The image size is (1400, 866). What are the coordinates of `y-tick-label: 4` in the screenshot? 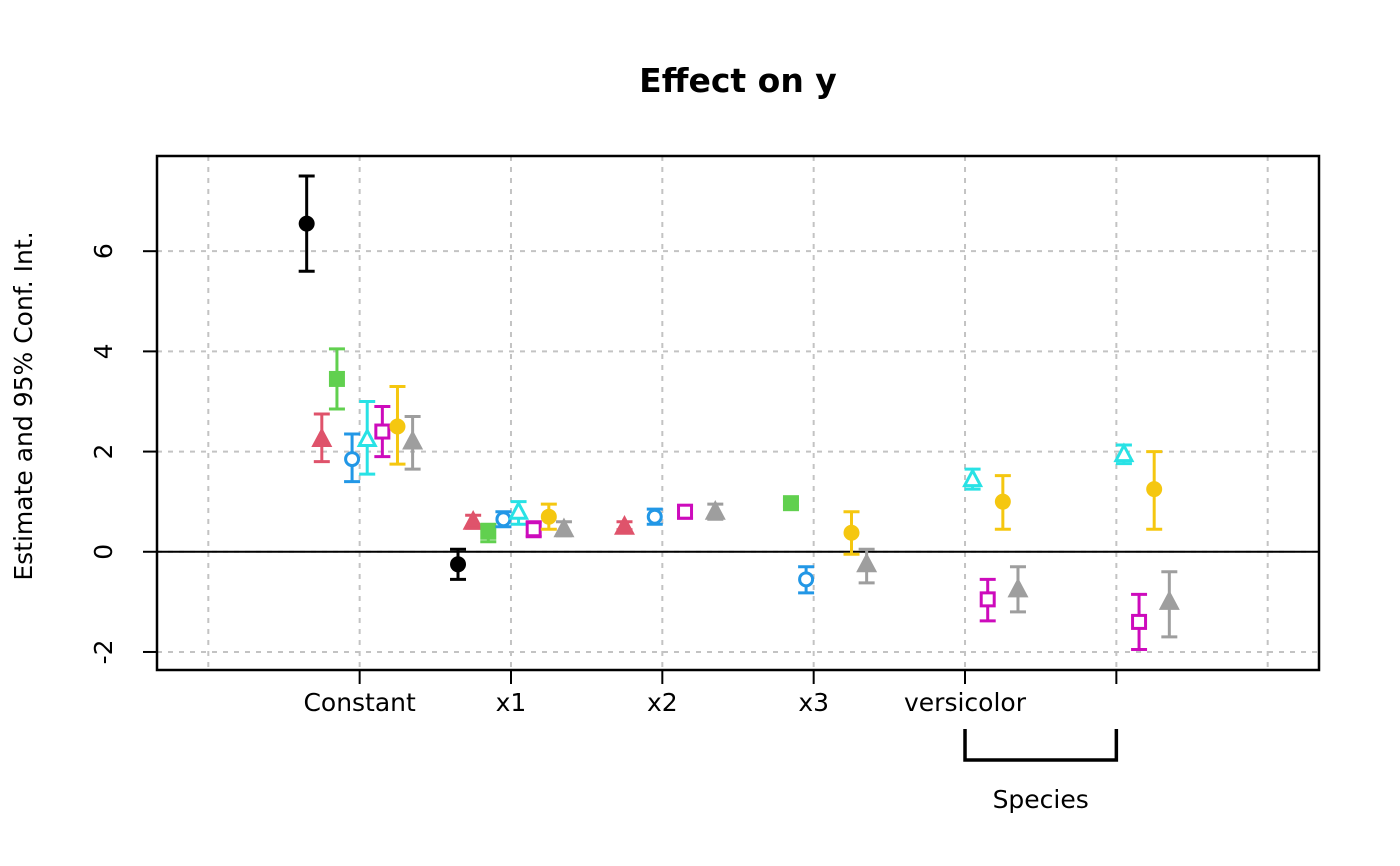 It's located at (103, 351).